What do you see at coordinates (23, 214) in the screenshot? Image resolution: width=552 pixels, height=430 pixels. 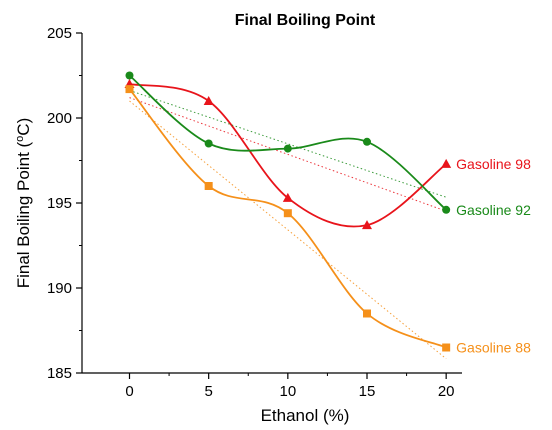 I see `y-axis-label-prefix: Final Boiling Point (` at bounding box center [23, 214].